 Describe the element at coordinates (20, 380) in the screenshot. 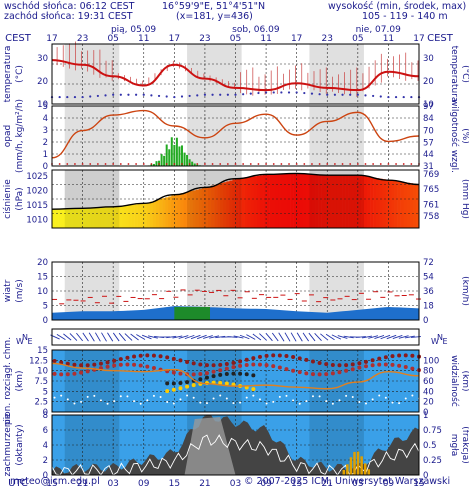

I see `y-axis-unit: (km)` at that location.